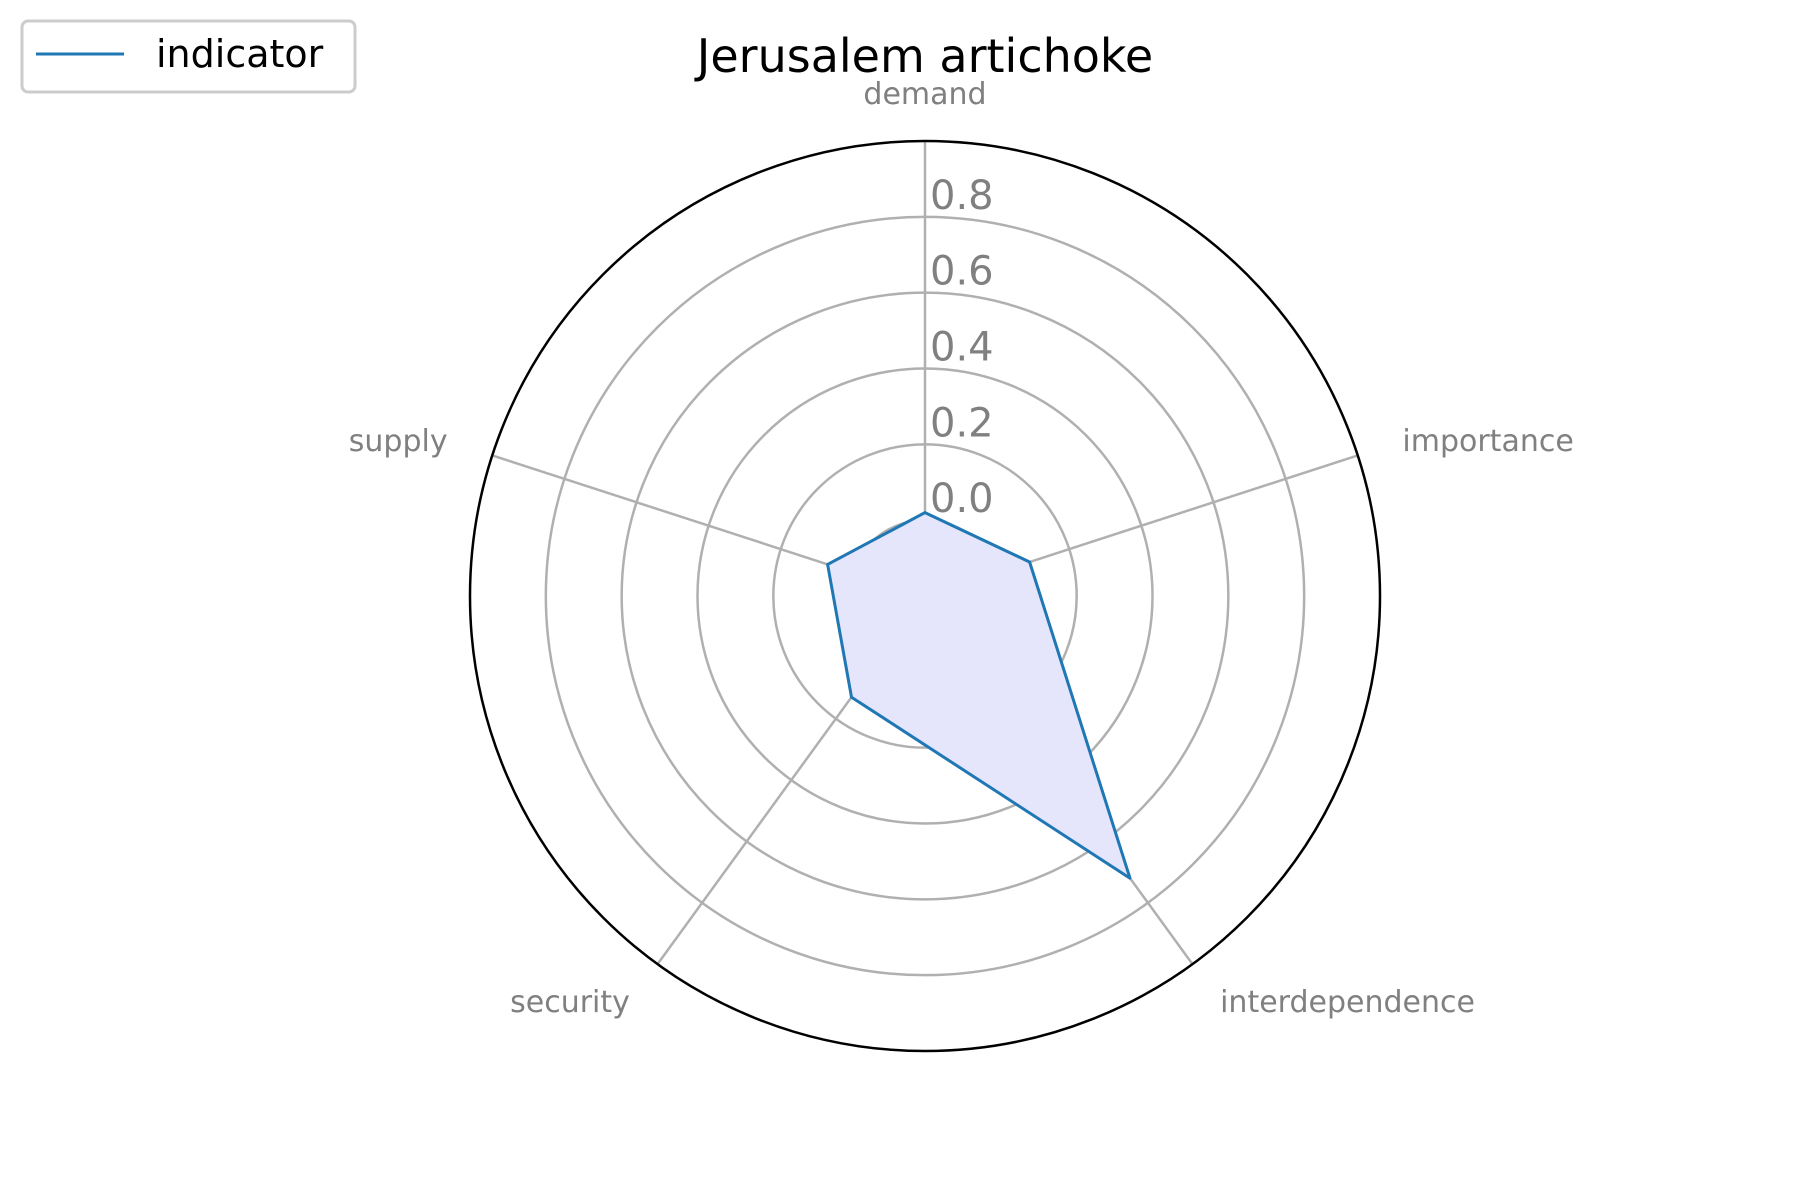 The height and width of the screenshot is (1204, 1800). I want to click on axis-label-interdependence: interdependence, so click(1347, 1002).